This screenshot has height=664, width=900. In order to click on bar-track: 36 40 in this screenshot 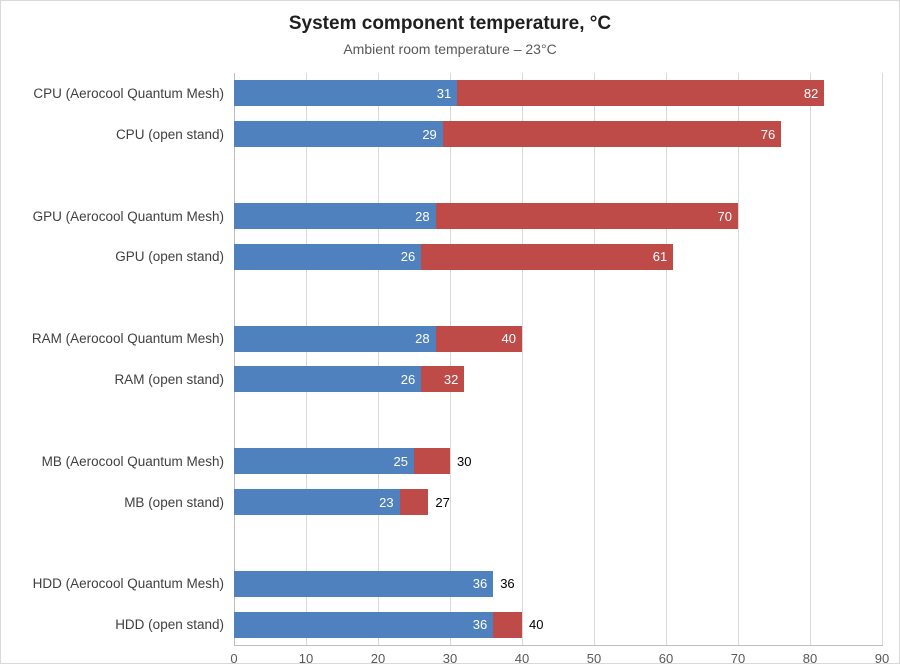, I will do `click(558, 624)`.